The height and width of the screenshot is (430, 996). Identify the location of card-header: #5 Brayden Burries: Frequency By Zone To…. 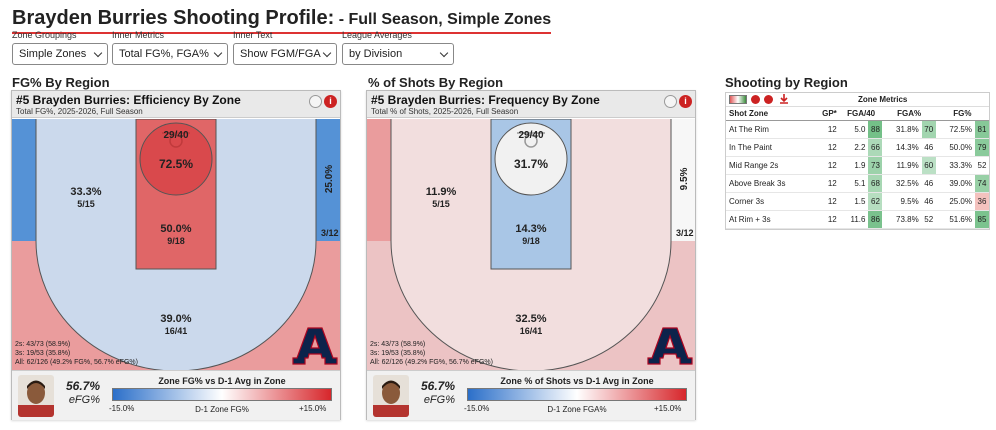
(531, 104).